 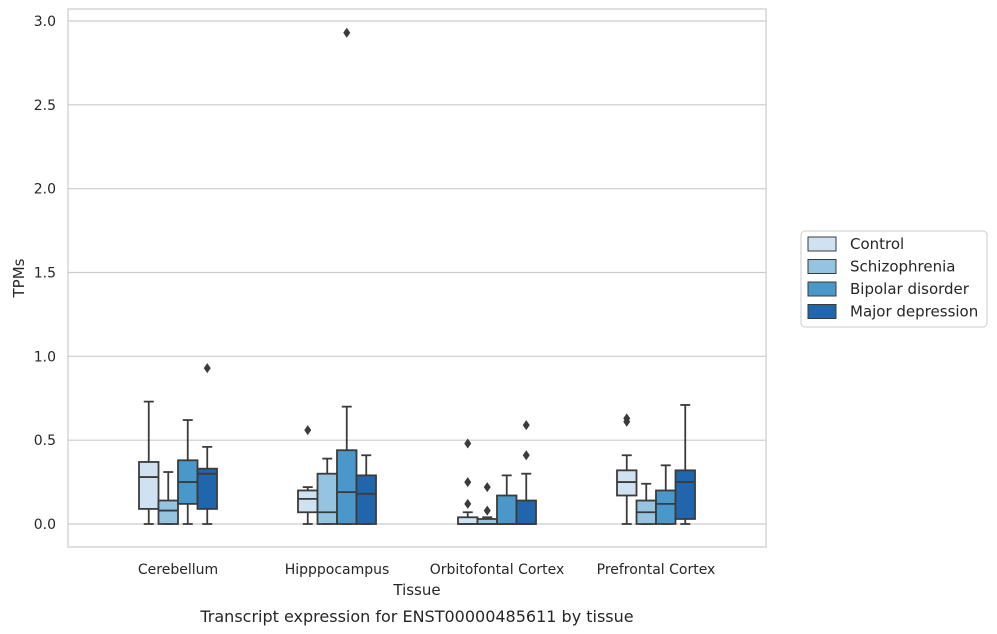 I want to click on y-tick-label: 2.0, so click(x=45, y=190).